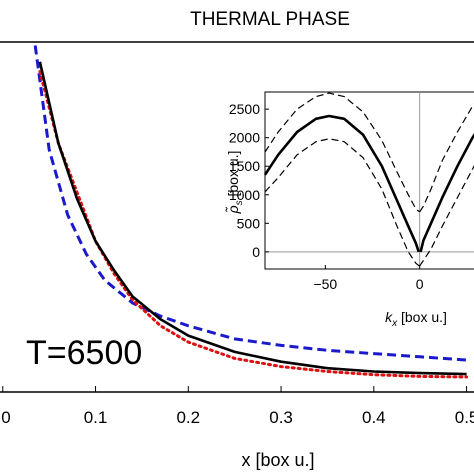 This screenshot has height=474, width=474. I want to click on main-x-tick-label: 0.2, so click(188, 417).